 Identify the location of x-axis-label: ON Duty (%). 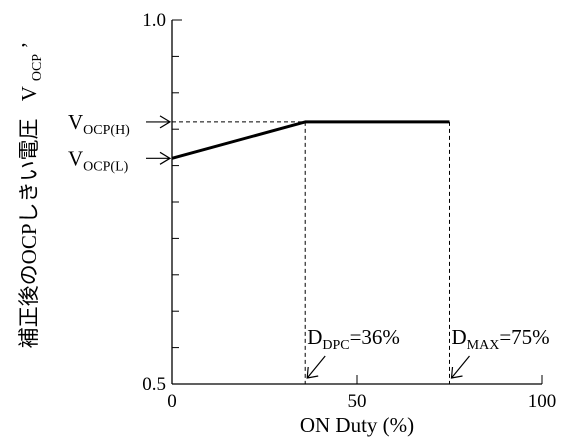
(357, 425).